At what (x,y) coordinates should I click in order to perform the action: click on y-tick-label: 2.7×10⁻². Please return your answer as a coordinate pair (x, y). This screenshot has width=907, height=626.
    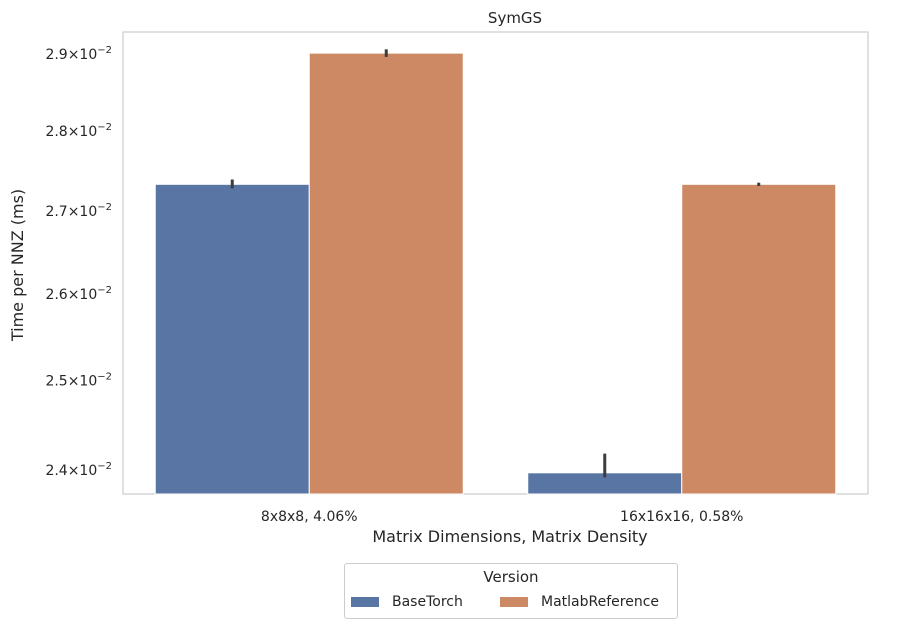
    Looking at the image, I should click on (78, 211).